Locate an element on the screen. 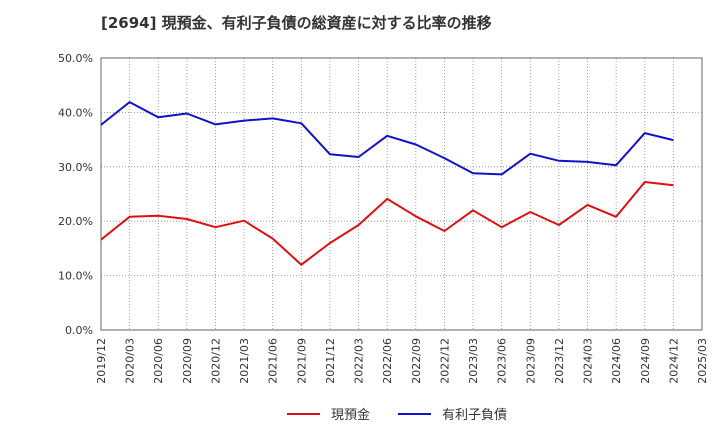  x-tick-label: 2020/12 is located at coordinates (215, 361).